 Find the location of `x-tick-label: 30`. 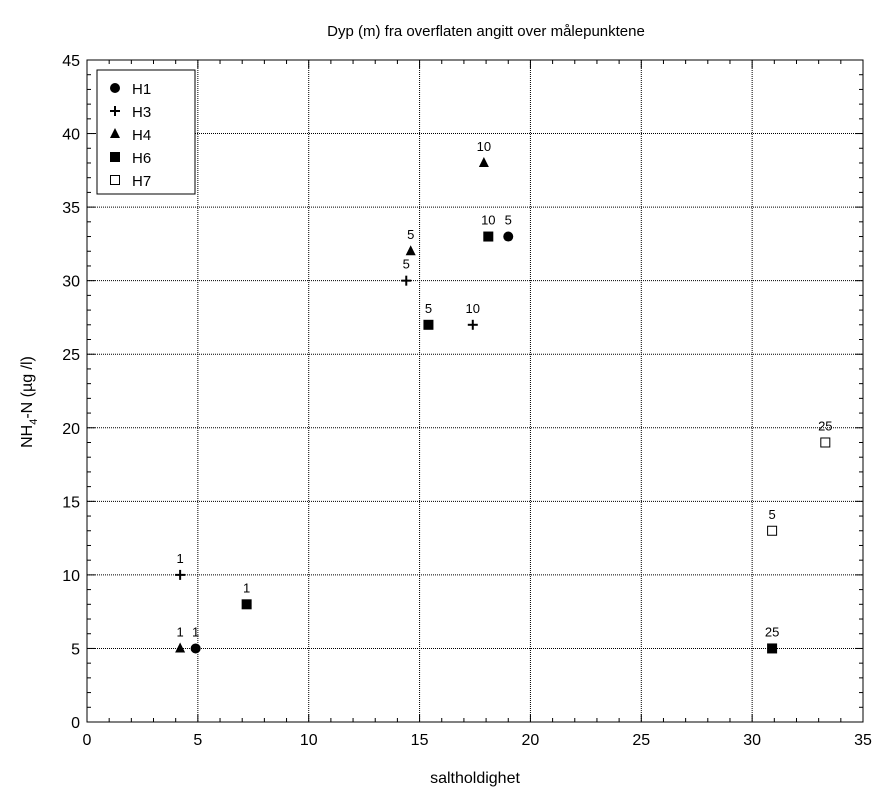

x-tick-label: 30 is located at coordinates (752, 740).